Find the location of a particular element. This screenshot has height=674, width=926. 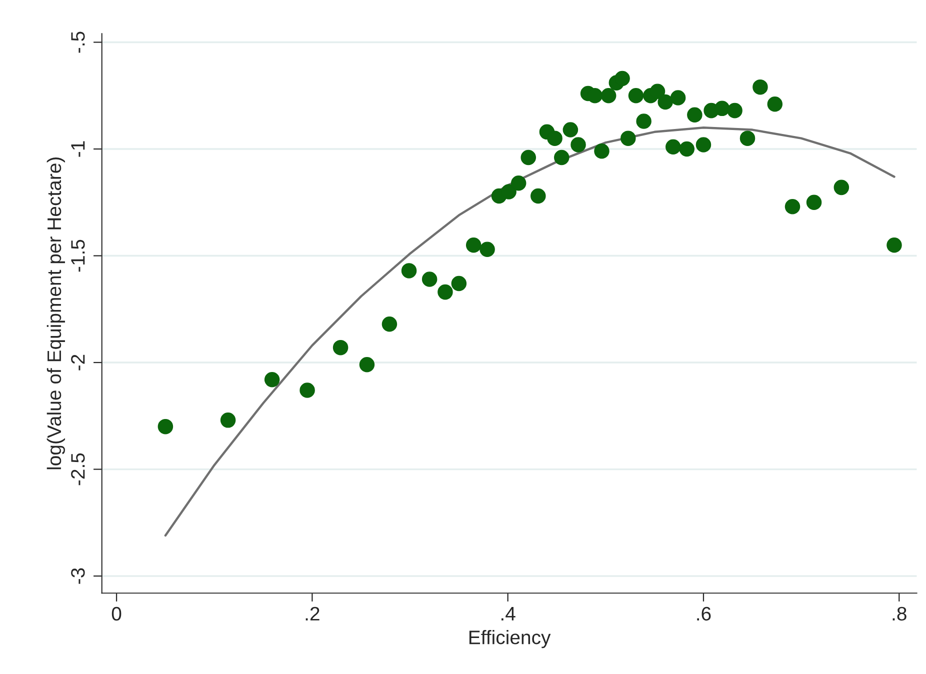

x-tick-label: .6 is located at coordinates (704, 613).